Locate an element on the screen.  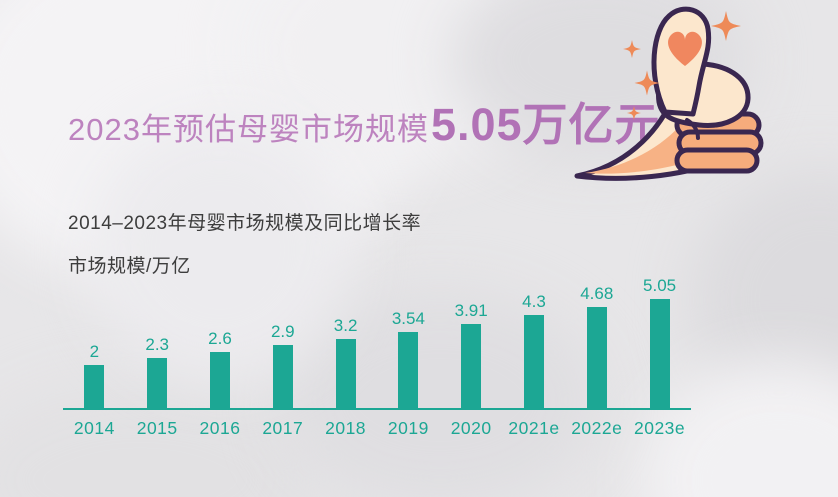
chart-y-axis-label: 市场规模/万亿 is located at coordinates (129, 266).